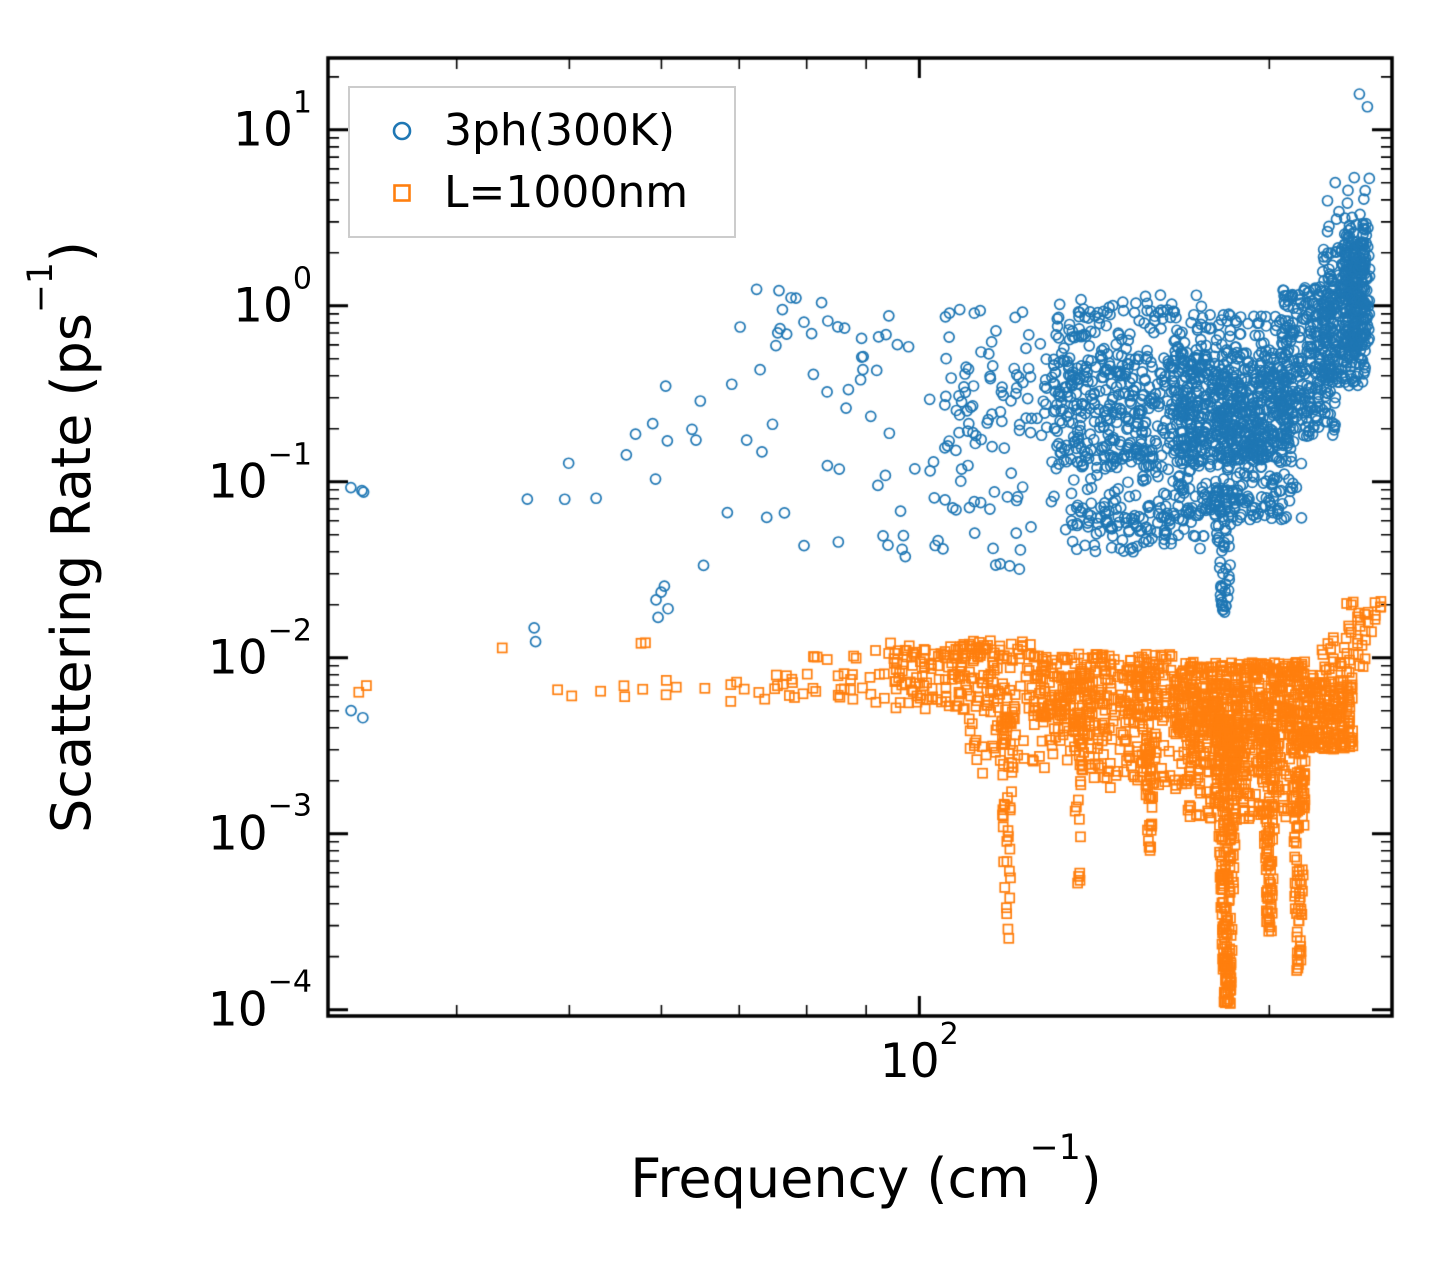 Image resolution: width=1455 pixels, height=1265 pixels. I want to click on y-tick-label: 10⁰, so click(272, 297).